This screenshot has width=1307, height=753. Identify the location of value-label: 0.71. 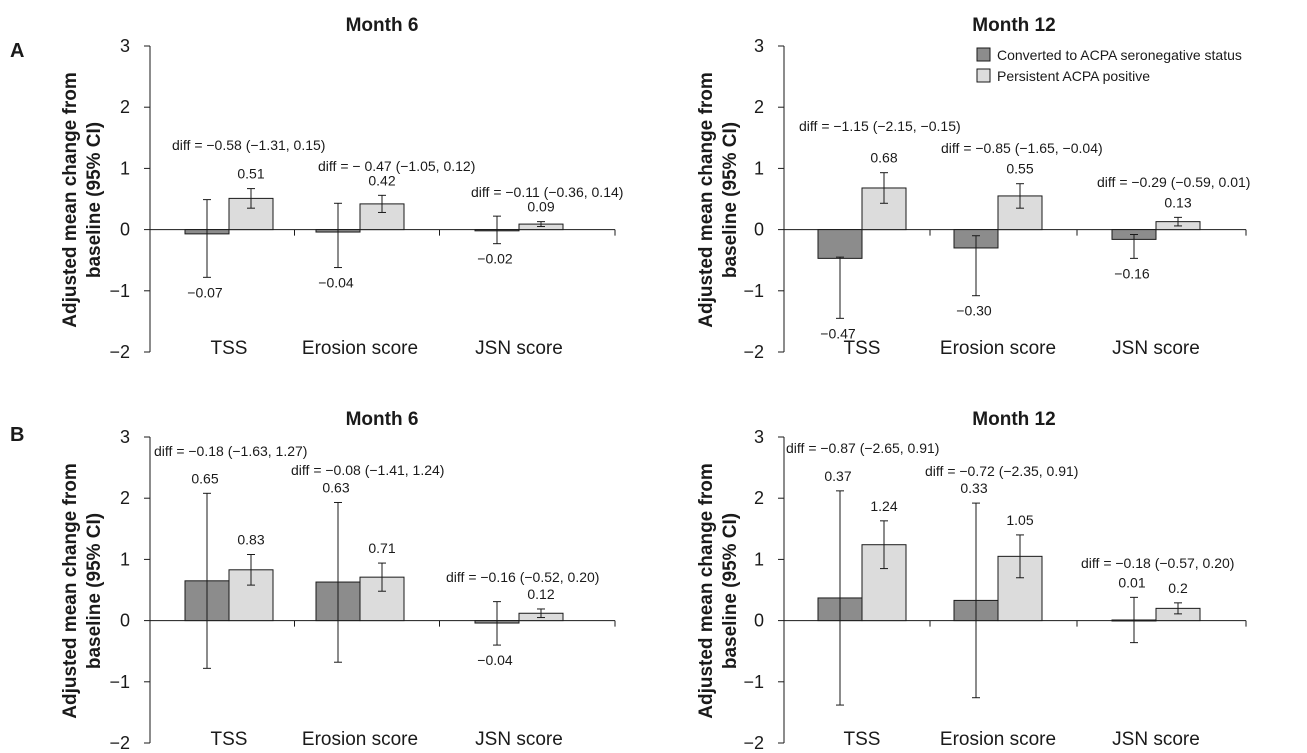
(381, 548).